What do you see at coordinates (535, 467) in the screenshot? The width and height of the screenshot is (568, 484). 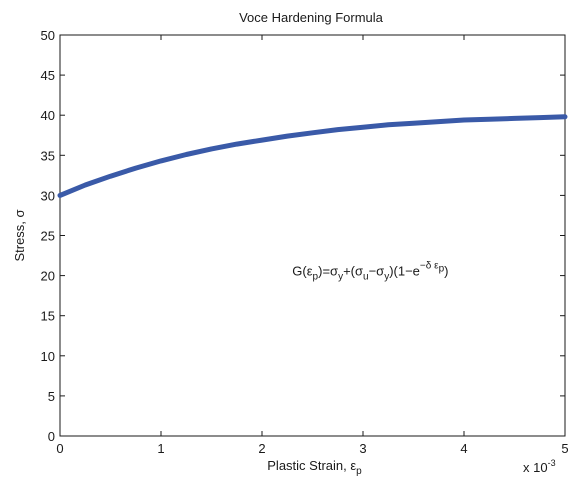 I see `x-axis-multiplier-base: x 10` at bounding box center [535, 467].